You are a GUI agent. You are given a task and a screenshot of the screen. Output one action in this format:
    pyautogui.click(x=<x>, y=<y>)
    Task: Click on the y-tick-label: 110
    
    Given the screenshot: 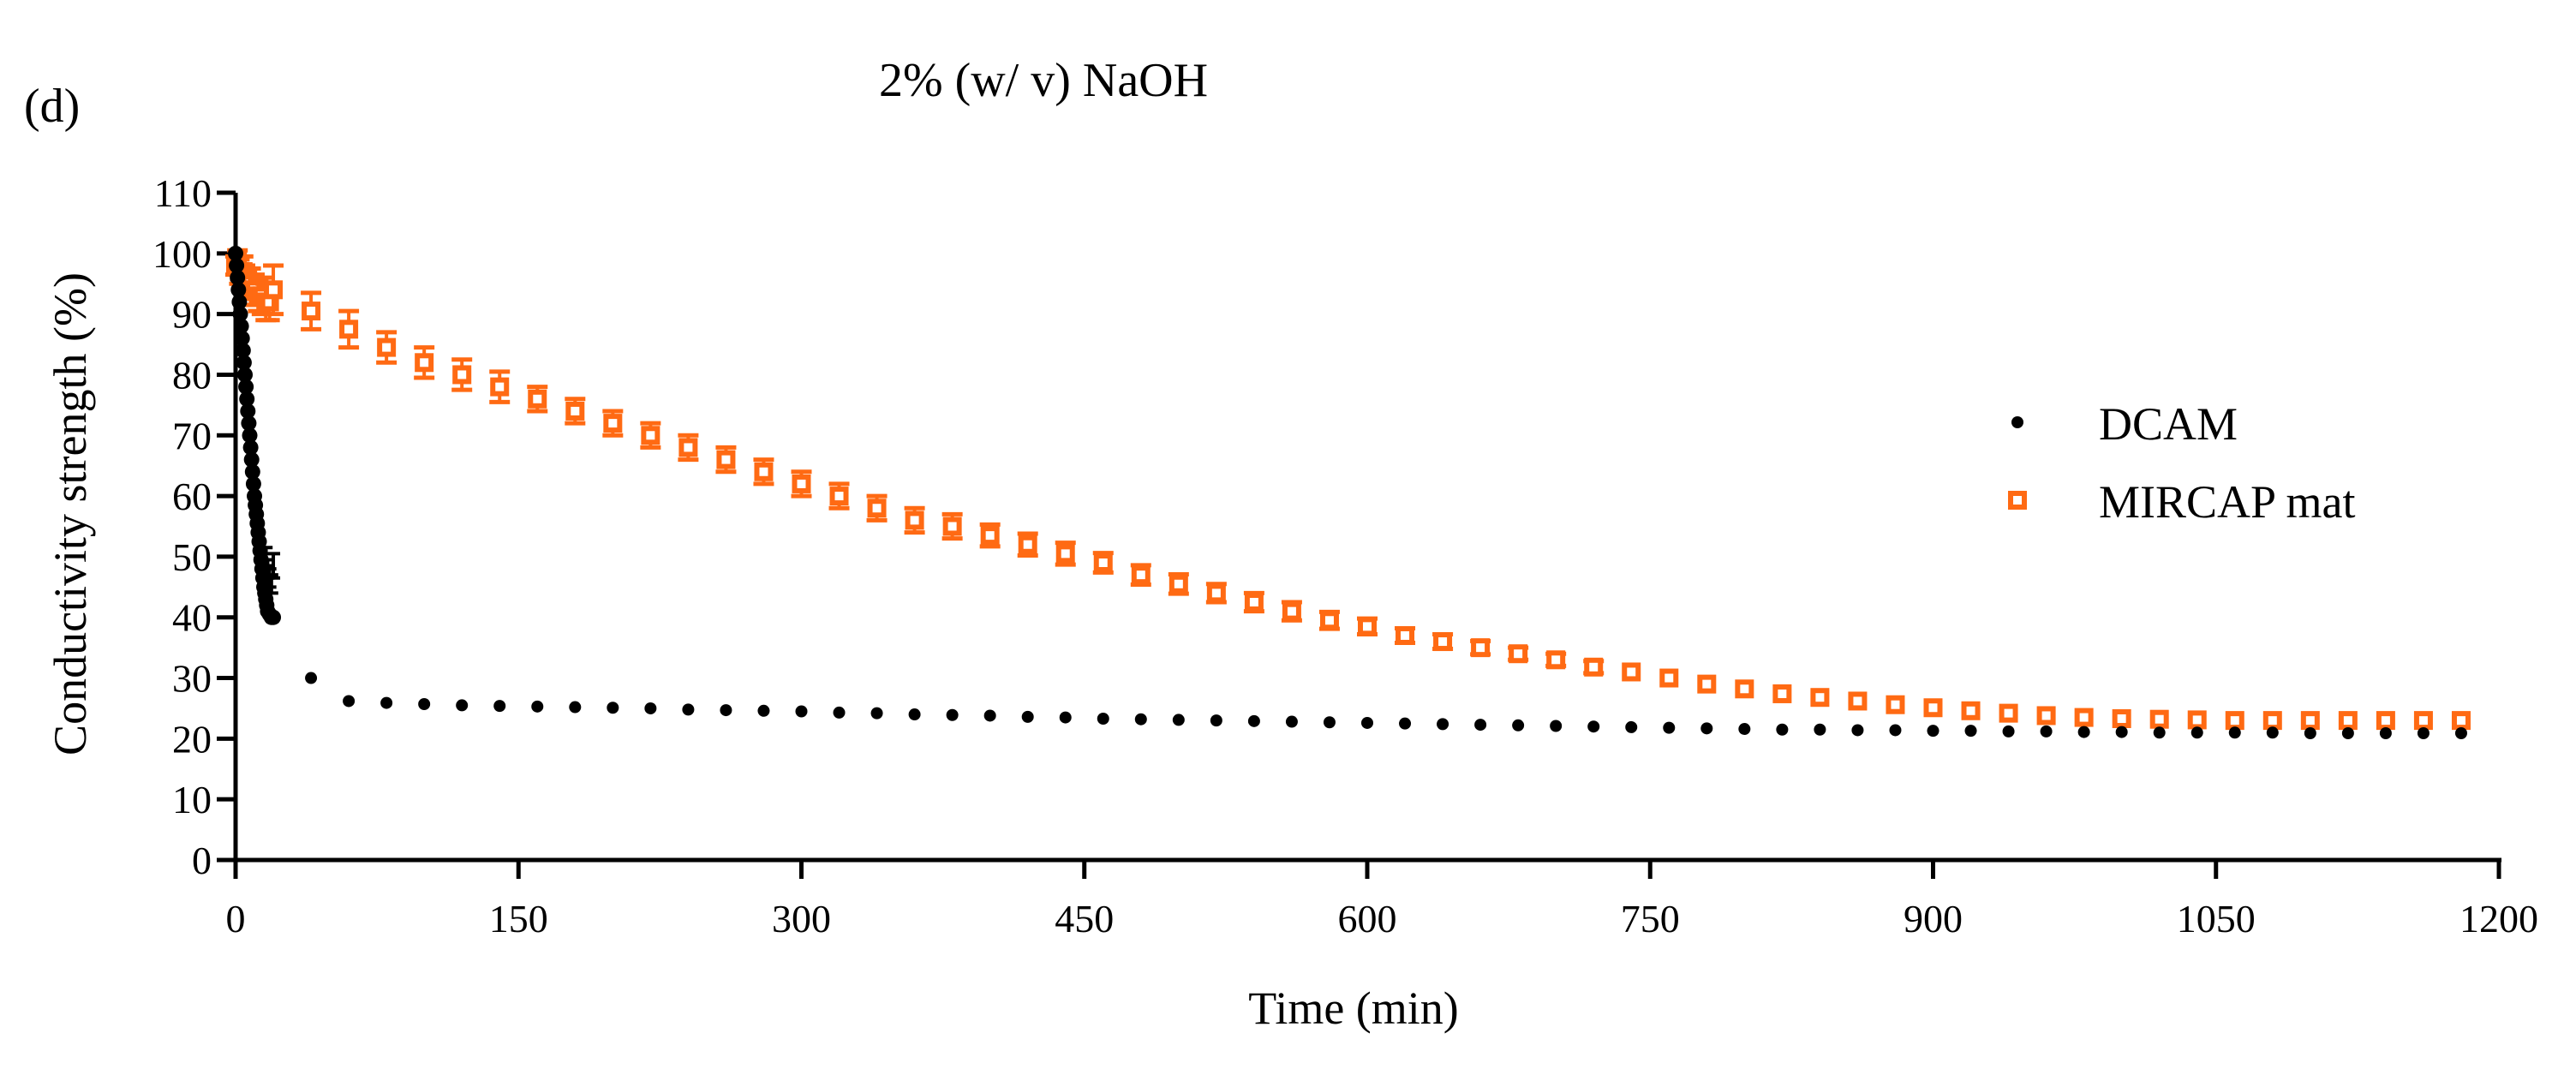 What is the action you would take?
    pyautogui.click(x=183, y=193)
    